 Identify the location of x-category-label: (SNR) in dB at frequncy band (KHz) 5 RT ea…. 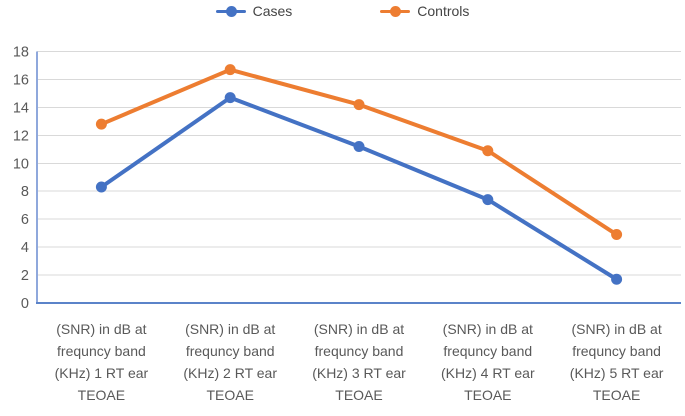
(617, 362).